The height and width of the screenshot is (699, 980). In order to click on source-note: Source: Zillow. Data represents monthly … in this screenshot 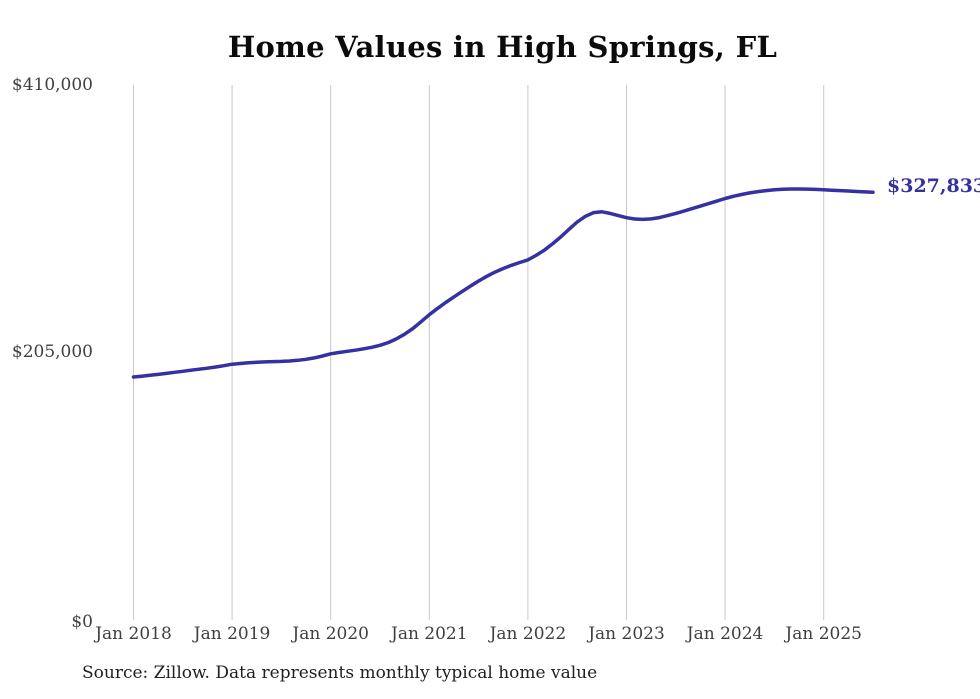, I will do `click(340, 673)`.